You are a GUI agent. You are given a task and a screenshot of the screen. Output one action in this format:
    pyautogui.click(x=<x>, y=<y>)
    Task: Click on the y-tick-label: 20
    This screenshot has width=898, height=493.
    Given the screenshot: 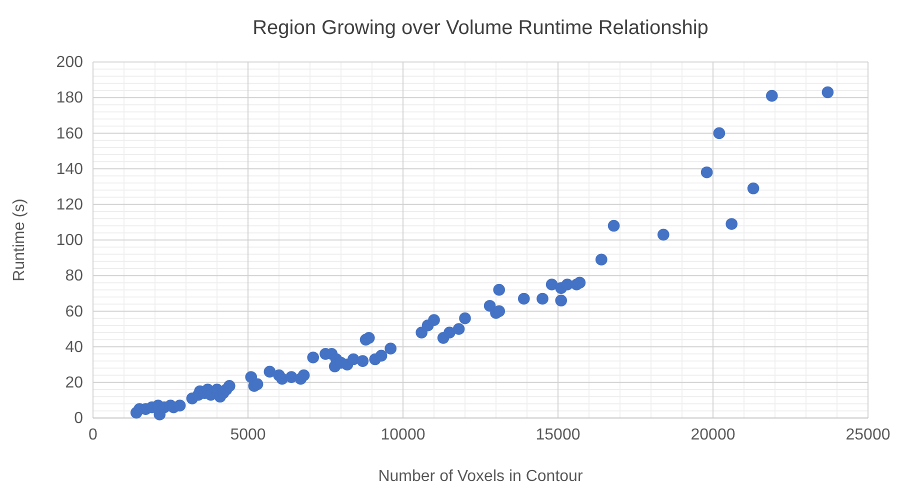 What is the action you would take?
    pyautogui.click(x=74, y=383)
    